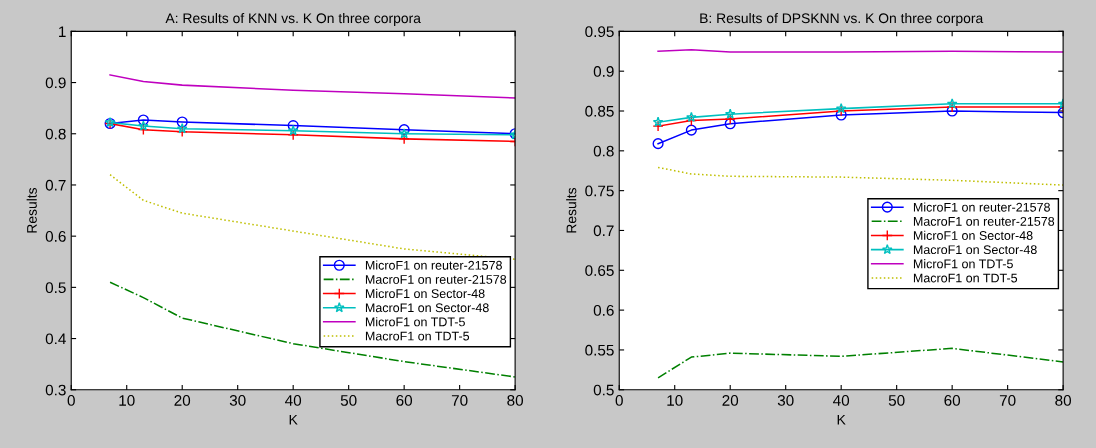 Image resolution: width=1096 pixels, height=448 pixels. I want to click on y-tick-label: 0.85, so click(599, 111).